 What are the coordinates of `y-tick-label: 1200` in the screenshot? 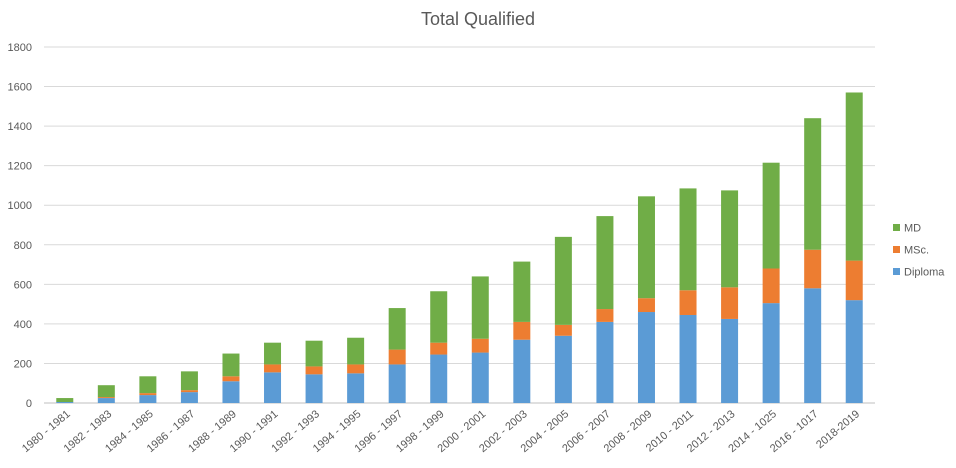 It's located at (20, 167).